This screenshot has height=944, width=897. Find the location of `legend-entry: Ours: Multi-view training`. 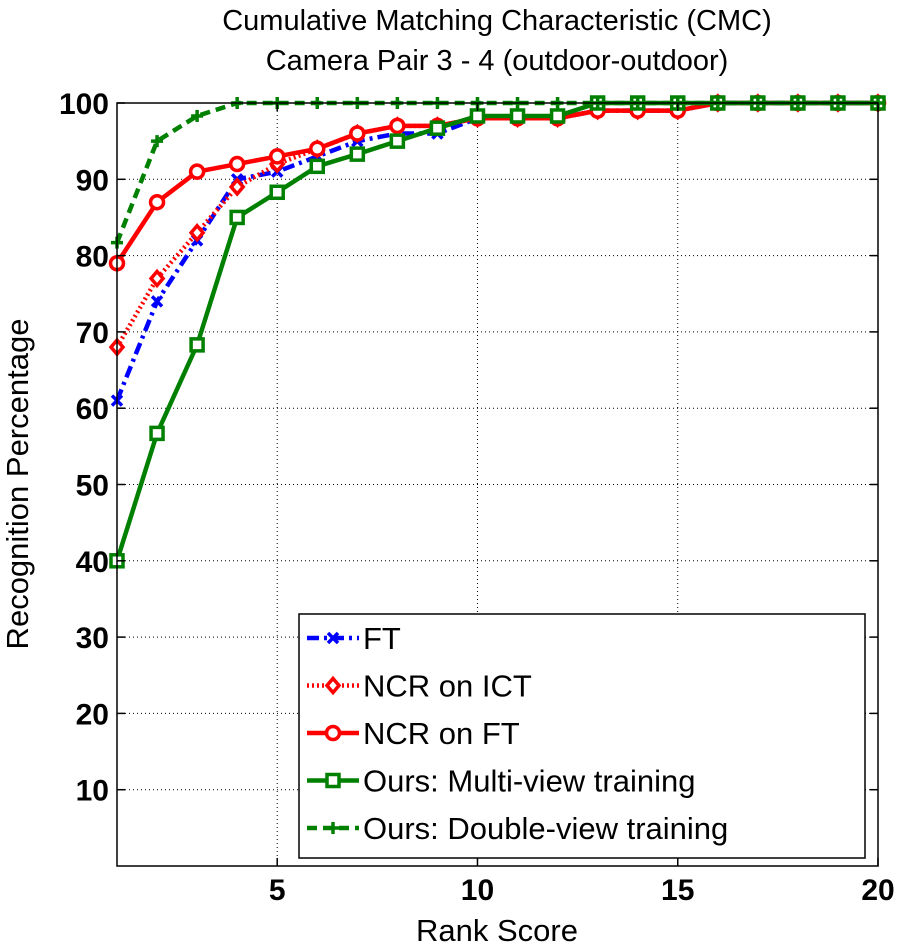

legend-entry: Ours: Multi-view training is located at coordinates (501, 781).